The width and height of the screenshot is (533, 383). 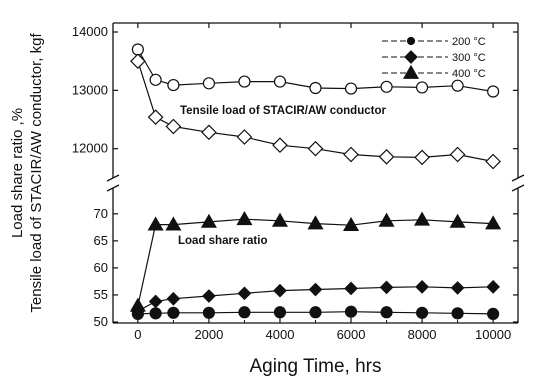 I want to click on annotation-load-share: Load share ratio, so click(x=222, y=241).